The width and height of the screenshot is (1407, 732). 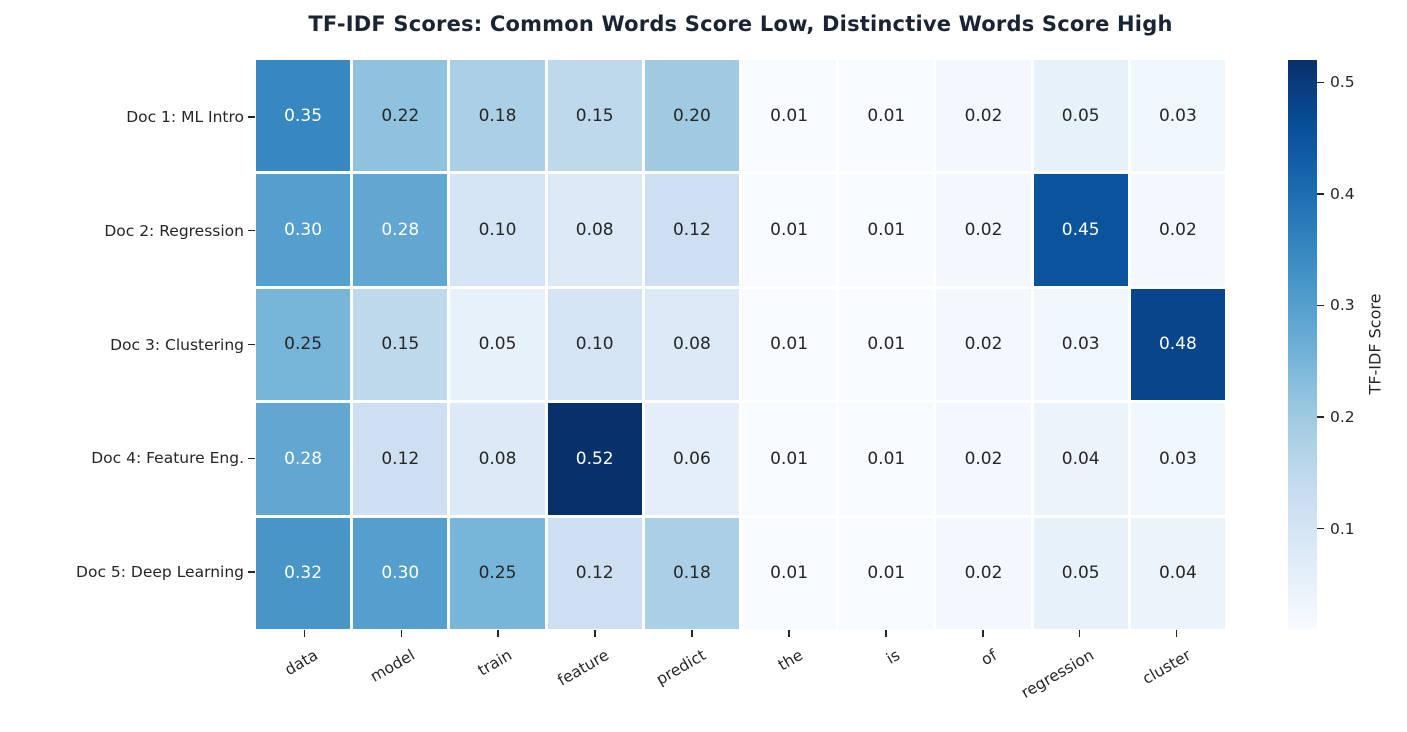 I want to click on y-tick-label: Doc 2: Regression, so click(x=174, y=230).